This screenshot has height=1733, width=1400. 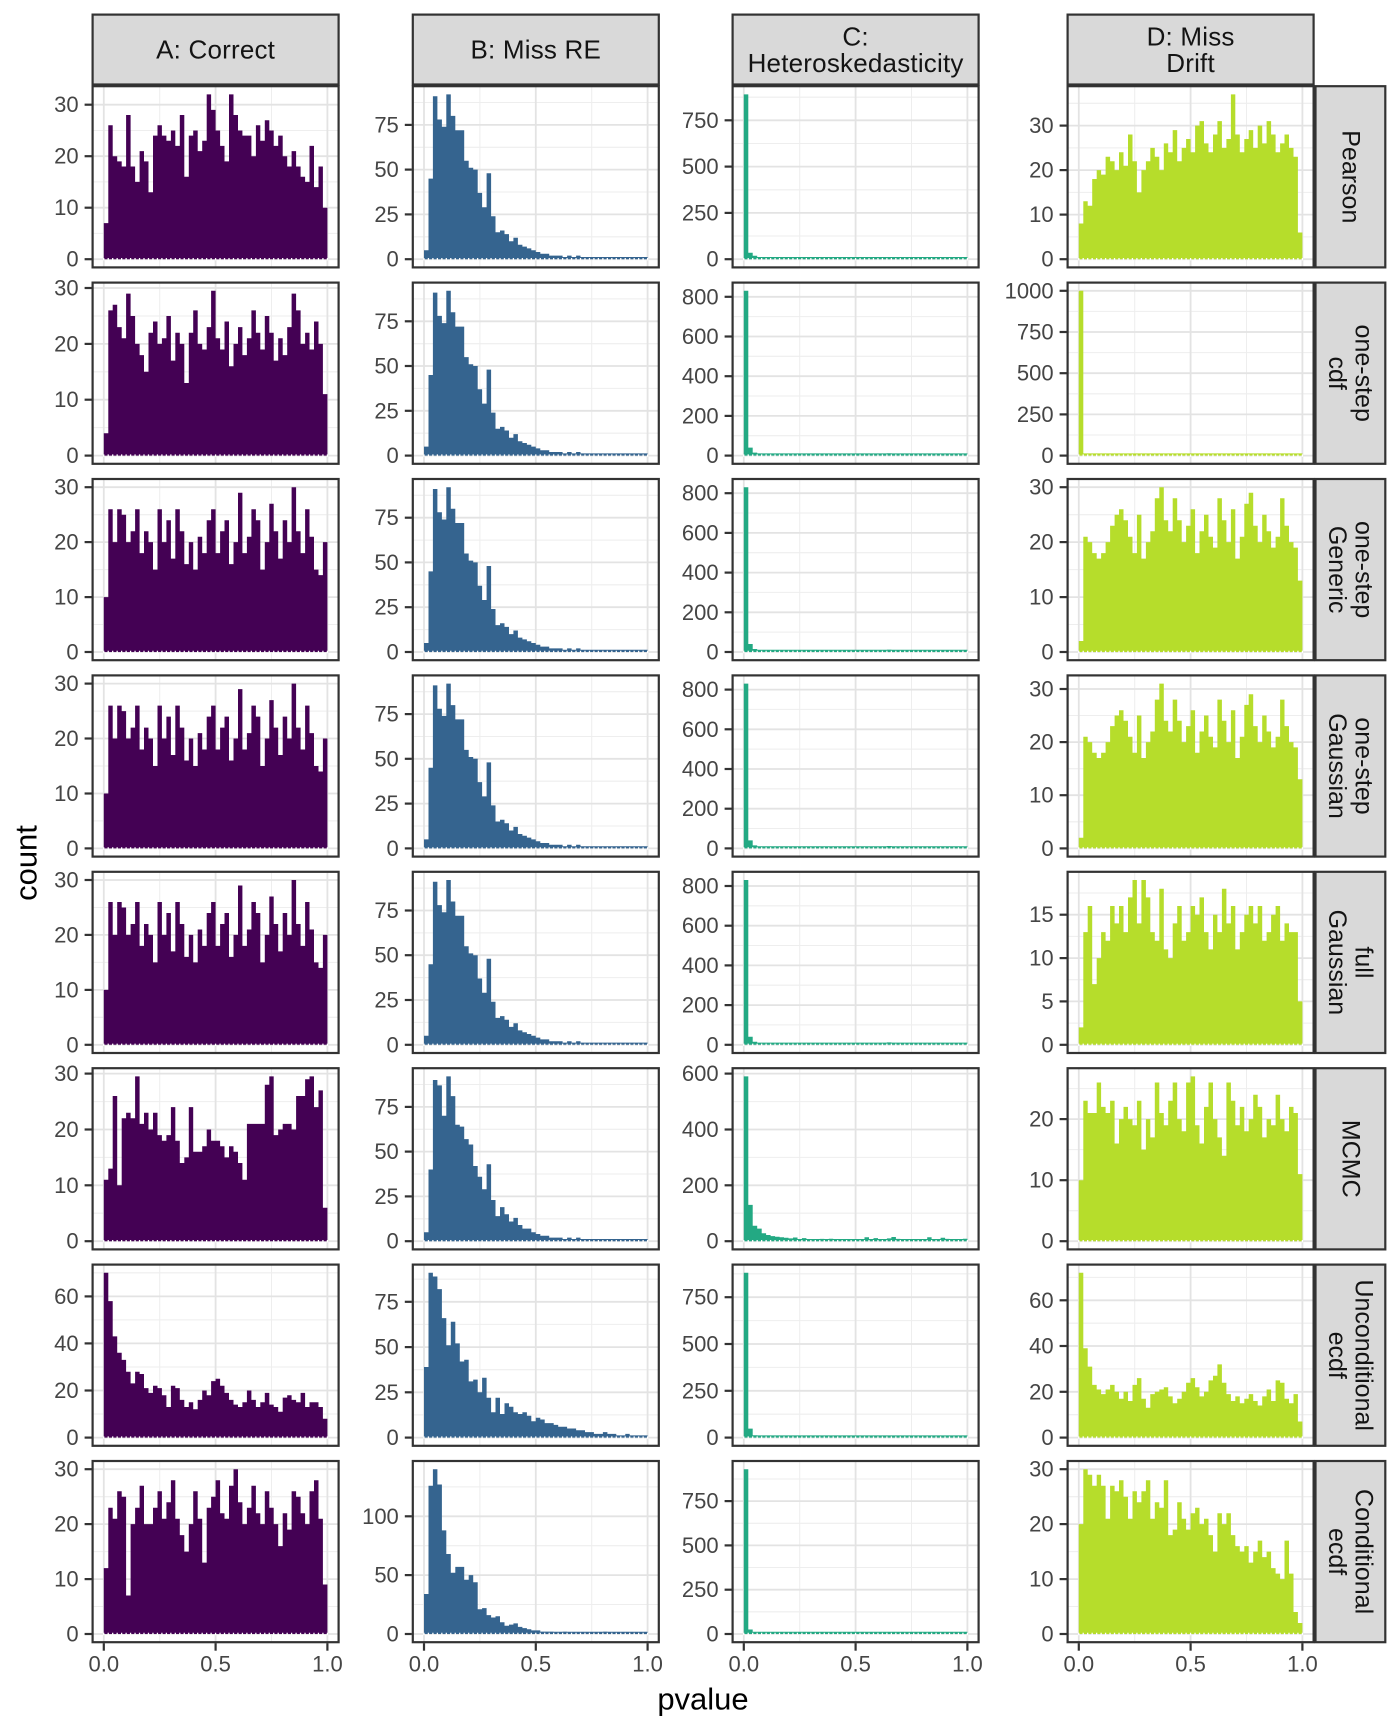 What do you see at coordinates (1191, 36) in the screenshot?
I see `svg-text: D: Miss` at bounding box center [1191, 36].